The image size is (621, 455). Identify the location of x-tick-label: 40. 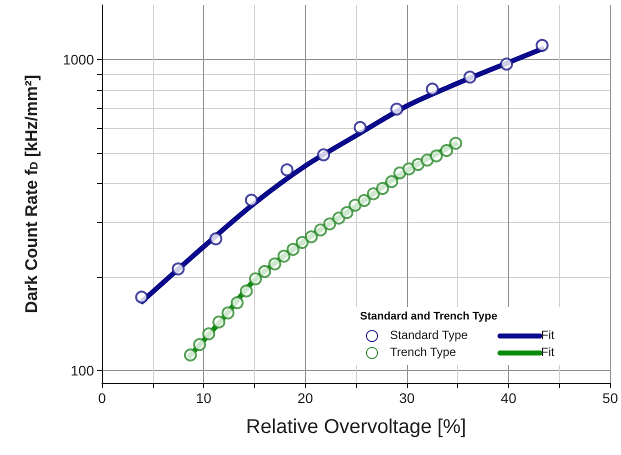
(508, 398).